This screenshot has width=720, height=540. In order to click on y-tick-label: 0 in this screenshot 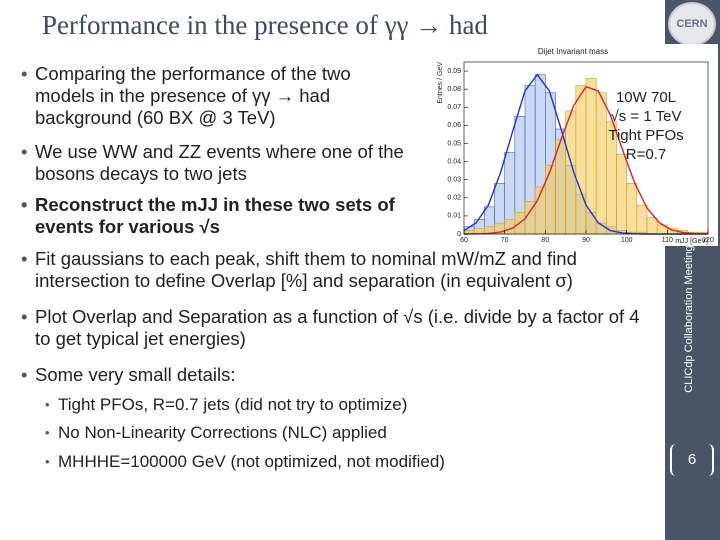, I will do `click(459, 234)`.